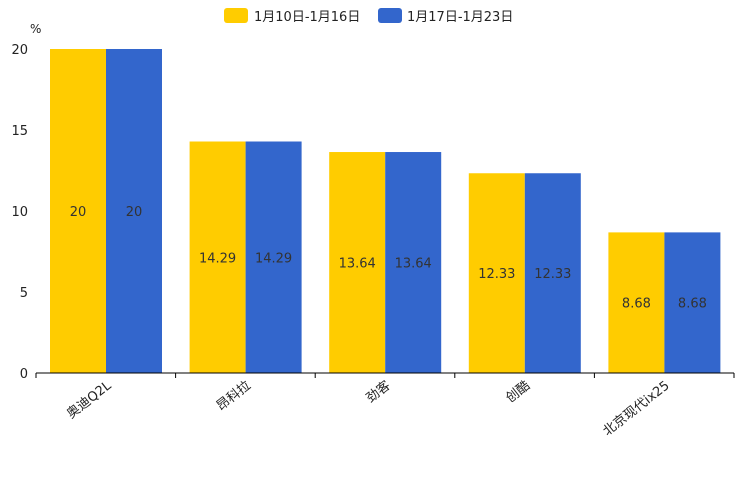  I want to click on legend-item-1: 1月10日-1月16日, so click(292, 16).